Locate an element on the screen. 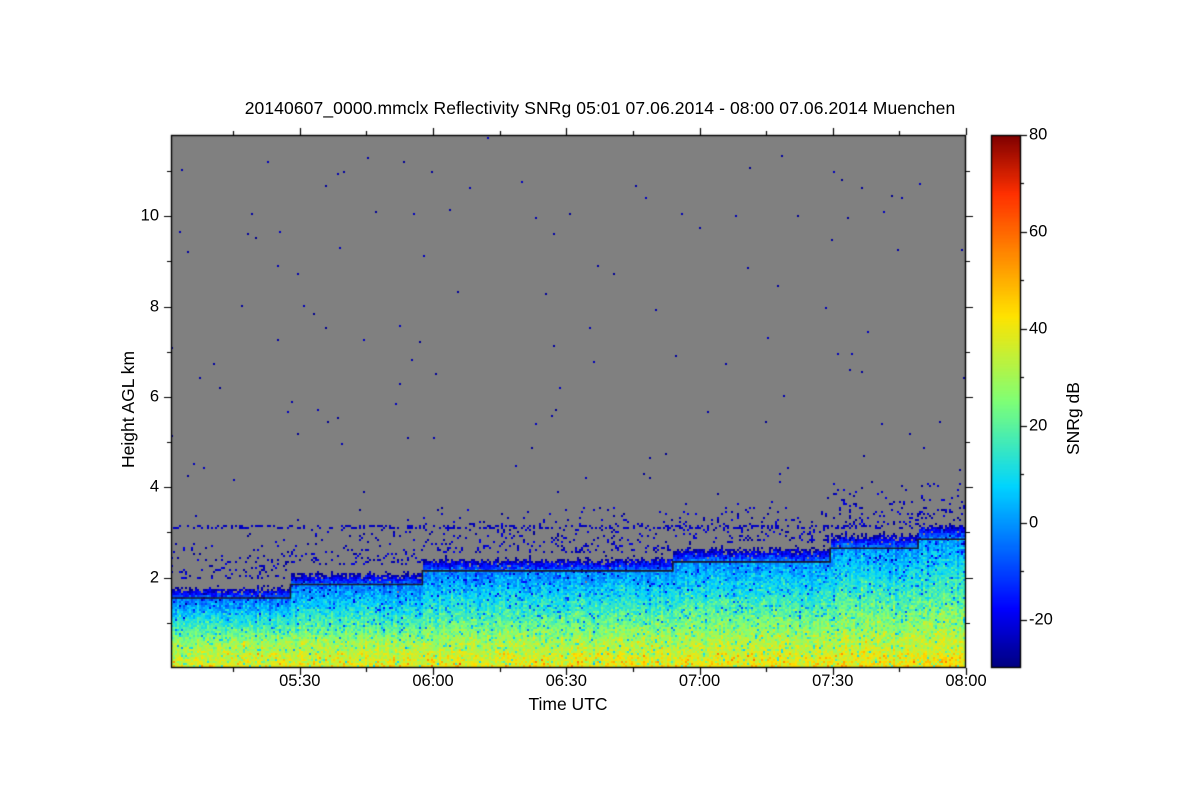  colorbar-label: SNRg dB is located at coordinates (1073, 418).